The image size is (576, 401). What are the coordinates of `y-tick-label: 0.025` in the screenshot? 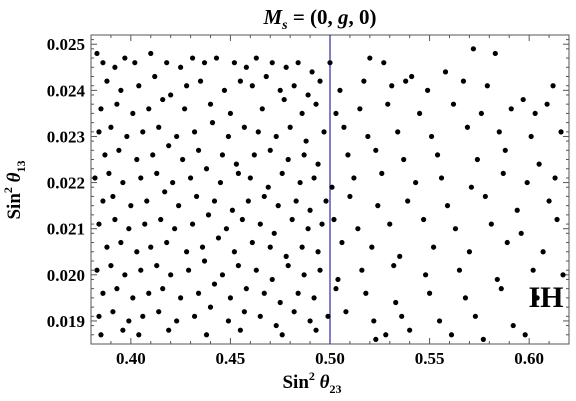 It's located at (66, 44).